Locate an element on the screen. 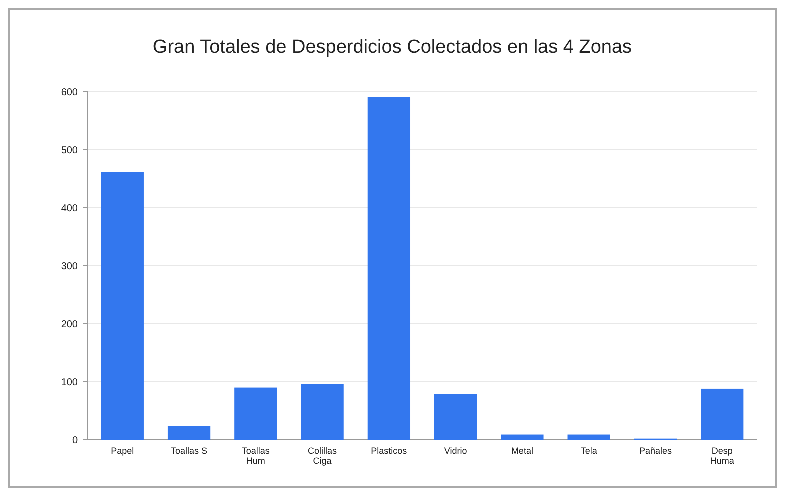 Image resolution: width=785 pixels, height=496 pixels. chart-title: Gran Totales de Desperdicios Colectados en las 4 Zonas is located at coordinates (392, 47).